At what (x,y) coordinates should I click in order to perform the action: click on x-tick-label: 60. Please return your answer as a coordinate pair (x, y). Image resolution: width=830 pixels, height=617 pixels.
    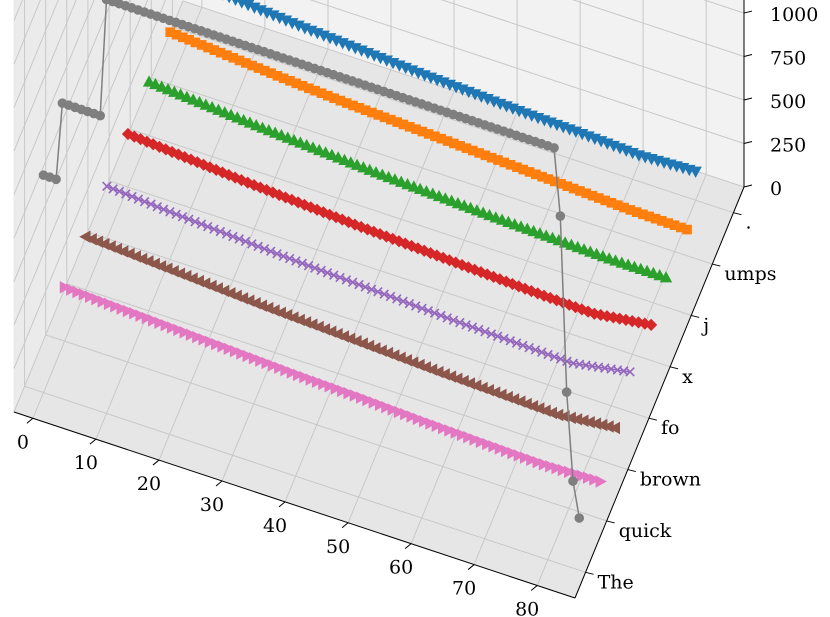
    Looking at the image, I should click on (401, 568).